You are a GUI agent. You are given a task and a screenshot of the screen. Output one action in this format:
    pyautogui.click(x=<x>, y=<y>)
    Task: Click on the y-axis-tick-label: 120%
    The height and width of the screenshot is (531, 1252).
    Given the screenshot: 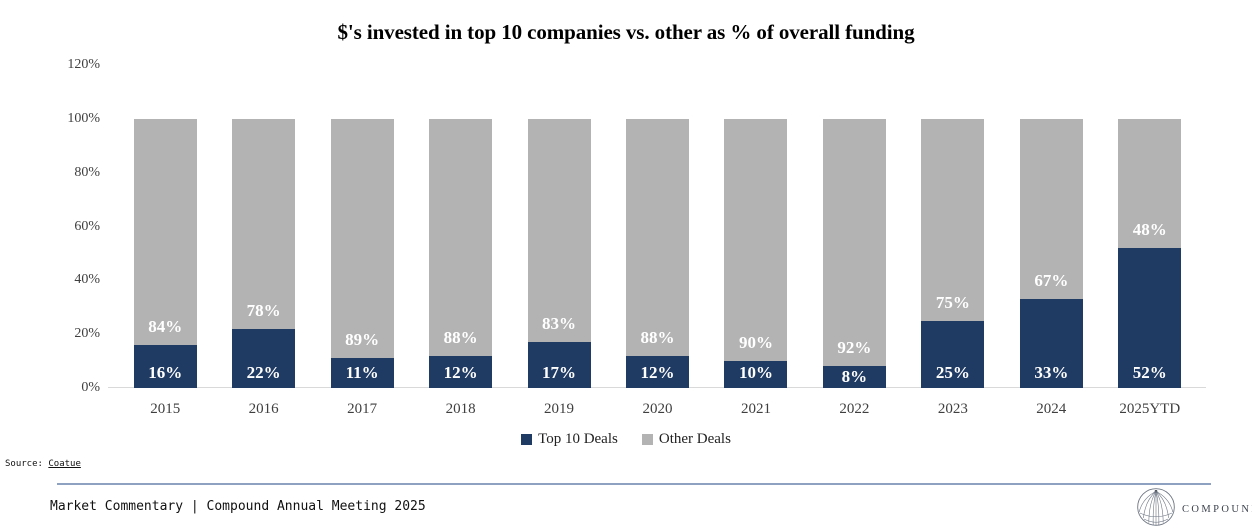 What is the action you would take?
    pyautogui.click(x=83, y=65)
    